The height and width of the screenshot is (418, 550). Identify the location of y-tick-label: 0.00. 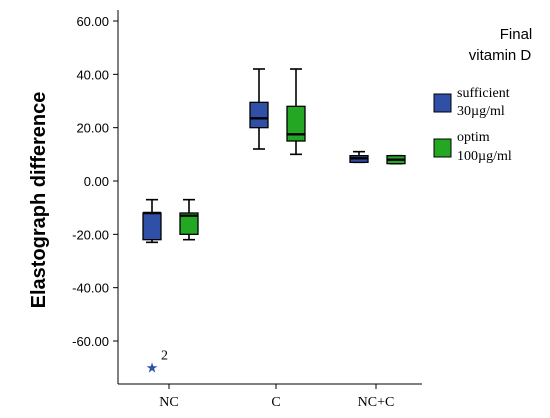
(96, 181).